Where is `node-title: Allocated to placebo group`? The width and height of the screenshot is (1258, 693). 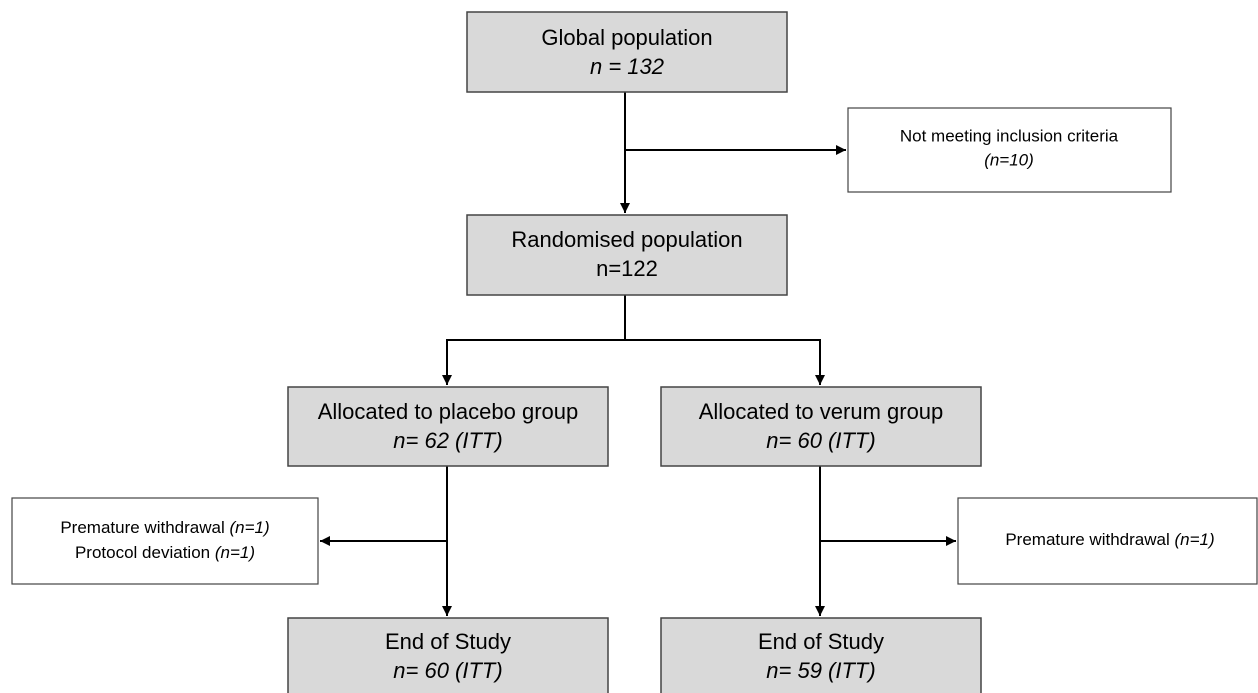
node-title: Allocated to placebo group is located at coordinates (448, 411).